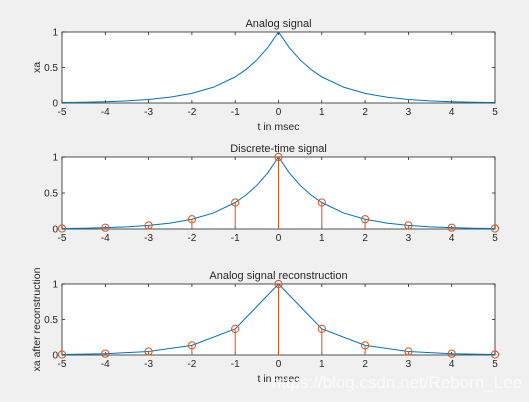  Describe the element at coordinates (397, 382) in the screenshot. I see `watermark-text: https://blog.csdn.net/Reborn_Lee` at that location.